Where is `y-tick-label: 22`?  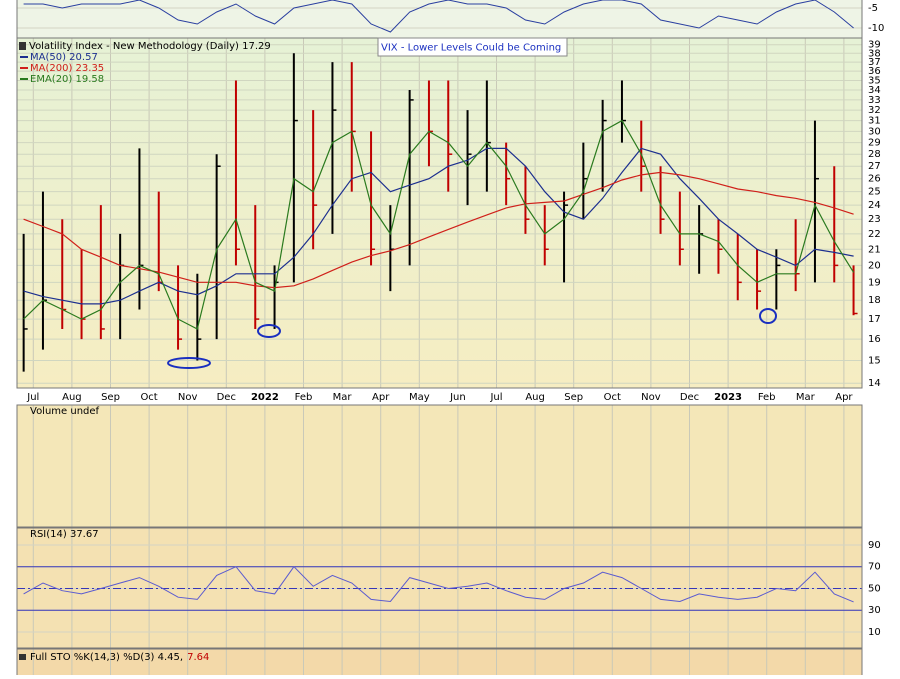 y-tick-label: 22 is located at coordinates (874, 234).